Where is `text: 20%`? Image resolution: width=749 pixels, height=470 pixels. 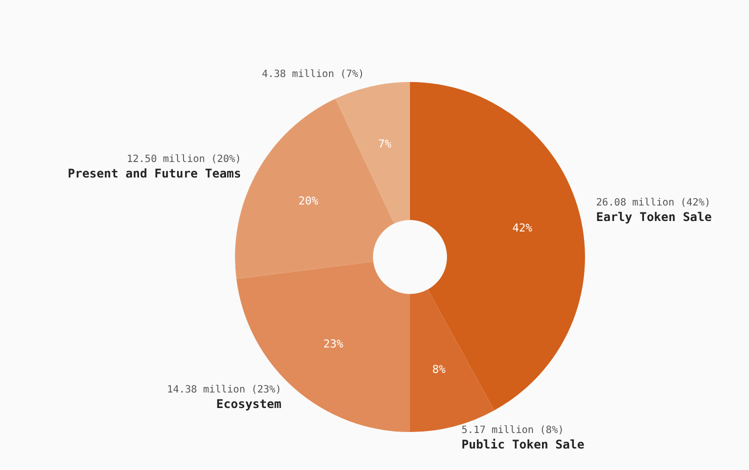
text: 20% is located at coordinates (308, 201).